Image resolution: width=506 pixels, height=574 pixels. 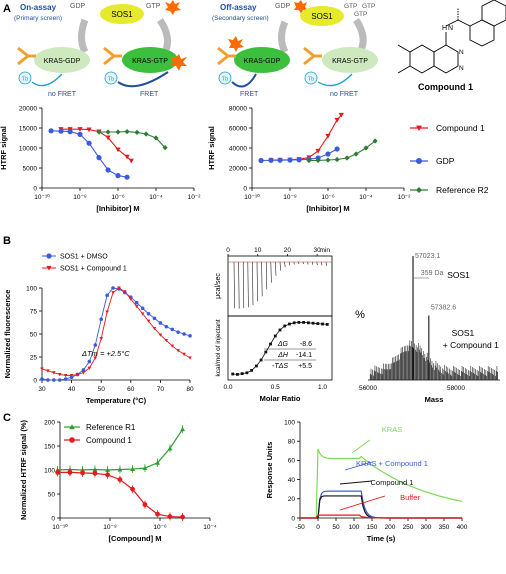 What do you see at coordinates (381, 538) in the screenshot?
I see `x-axis-title: Time (s)` at bounding box center [381, 538].